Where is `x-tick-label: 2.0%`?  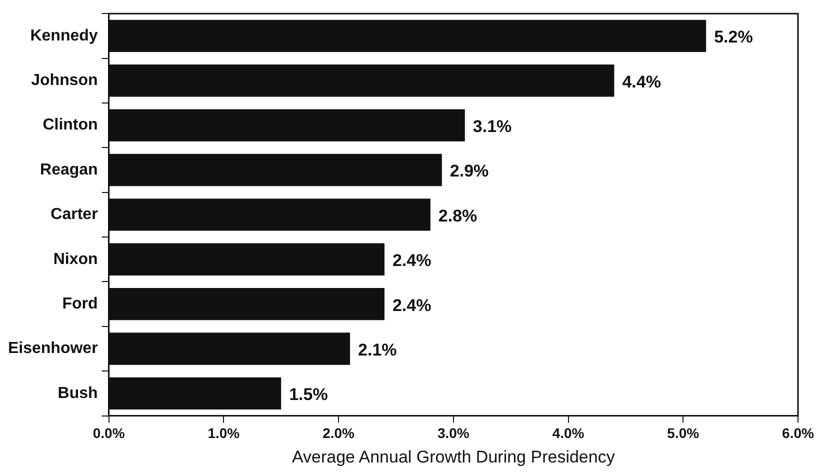
x-tick-label: 2.0% is located at coordinates (339, 433).